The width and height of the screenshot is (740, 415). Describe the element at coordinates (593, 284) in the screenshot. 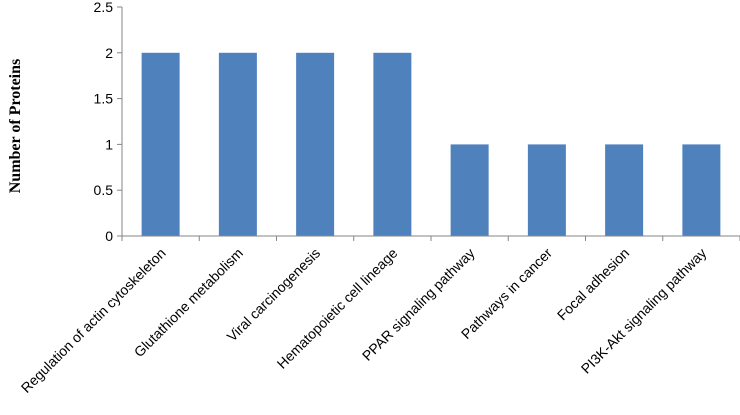

I see `x-tick-label: Focal adhesion` at that location.